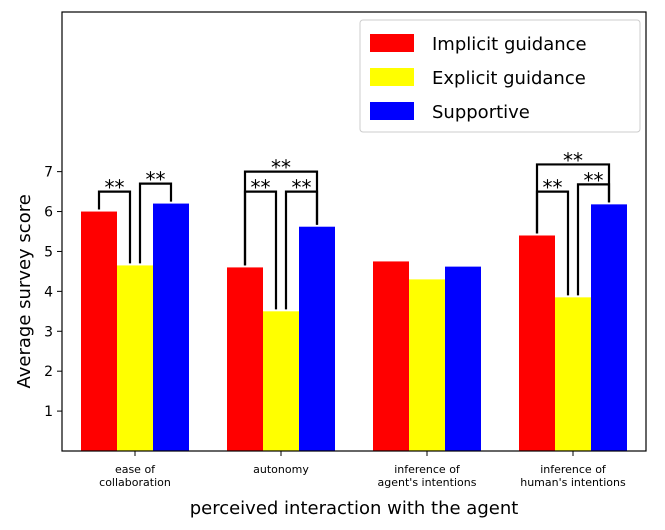 This screenshot has height=530, width=665. Describe the element at coordinates (48, 412) in the screenshot. I see `y-tick-label: 1` at that location.